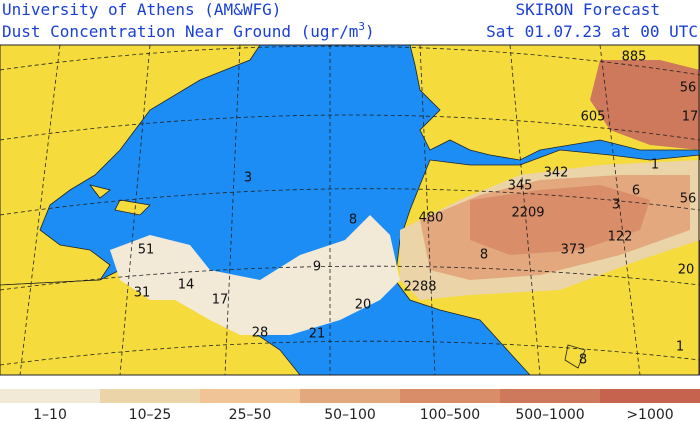 This screenshot has width=700, height=421. Describe the element at coordinates (317, 267) in the screenshot. I see `concentration-label: 9` at that location.